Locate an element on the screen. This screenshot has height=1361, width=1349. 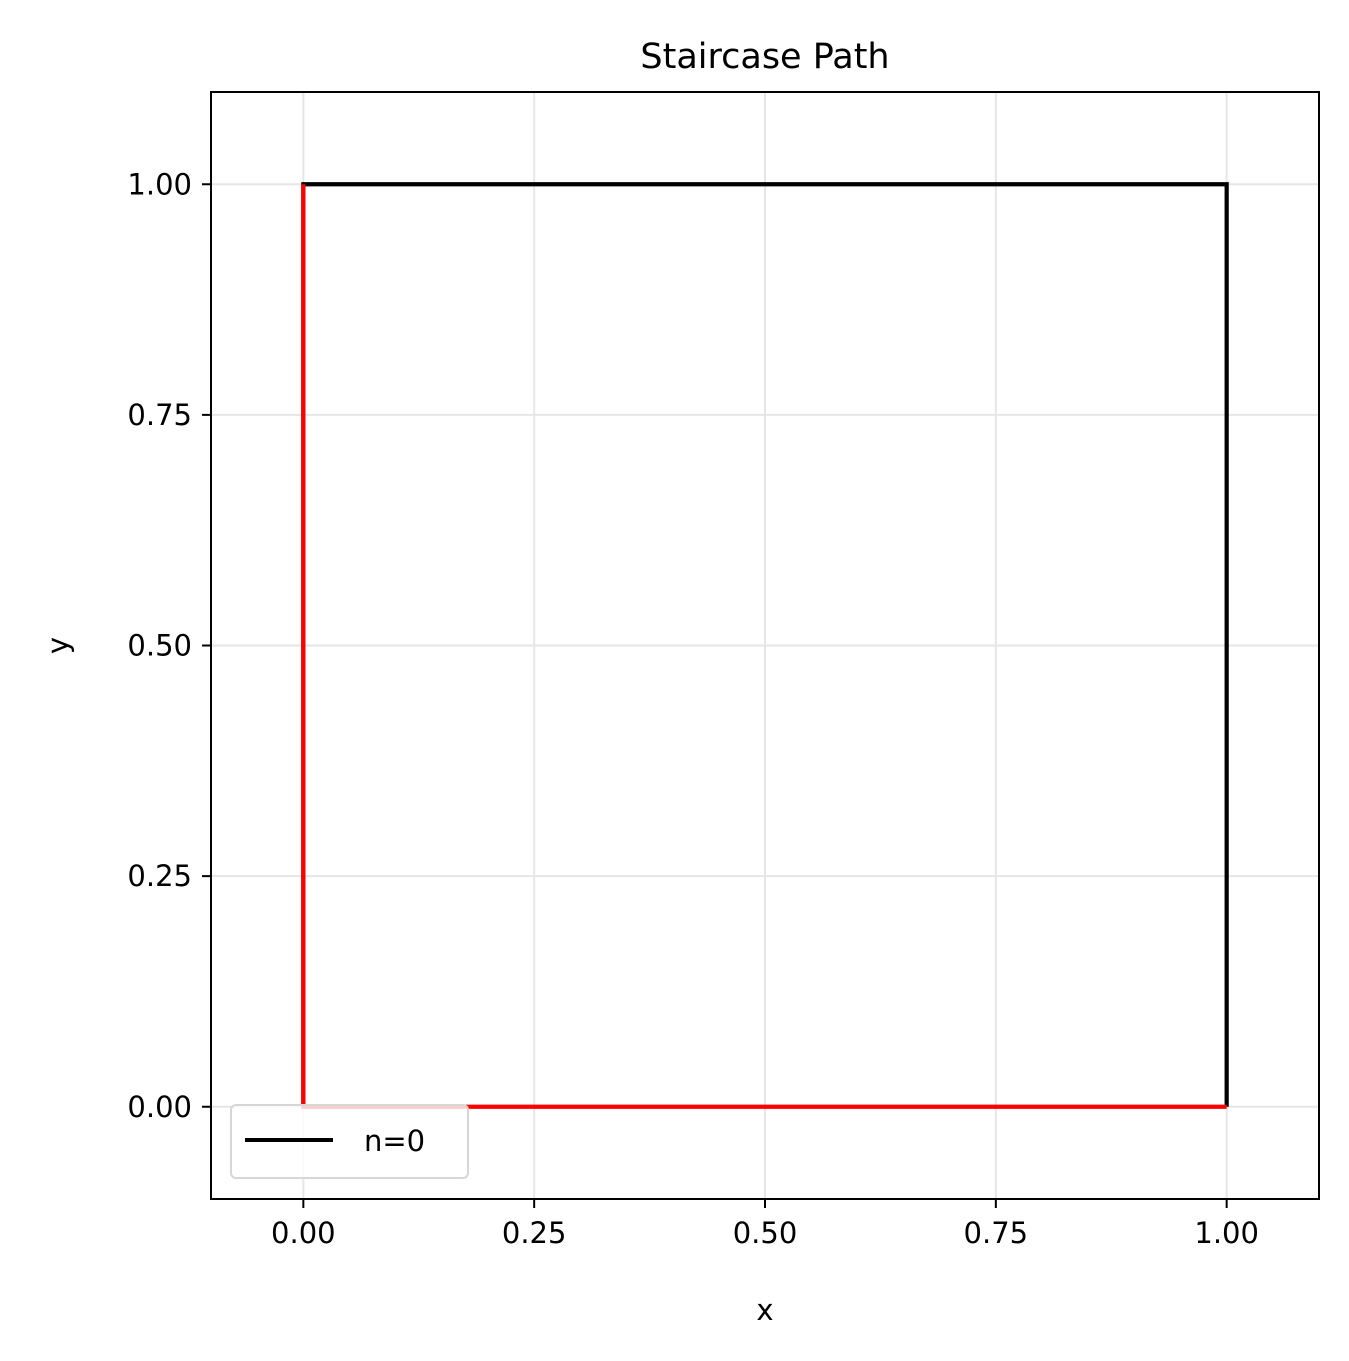
x-tick-label: 0.00 is located at coordinates (303, 1233).